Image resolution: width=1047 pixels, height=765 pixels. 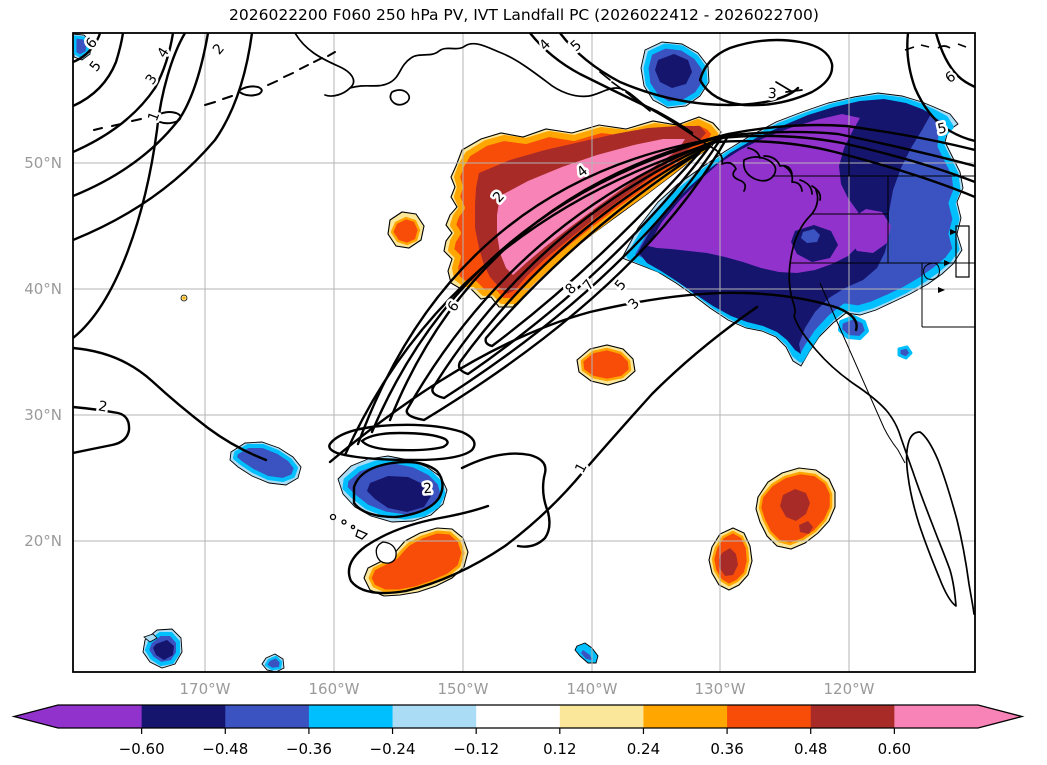 I want to click on pv-contour-jet5, so click(x=567, y=278).